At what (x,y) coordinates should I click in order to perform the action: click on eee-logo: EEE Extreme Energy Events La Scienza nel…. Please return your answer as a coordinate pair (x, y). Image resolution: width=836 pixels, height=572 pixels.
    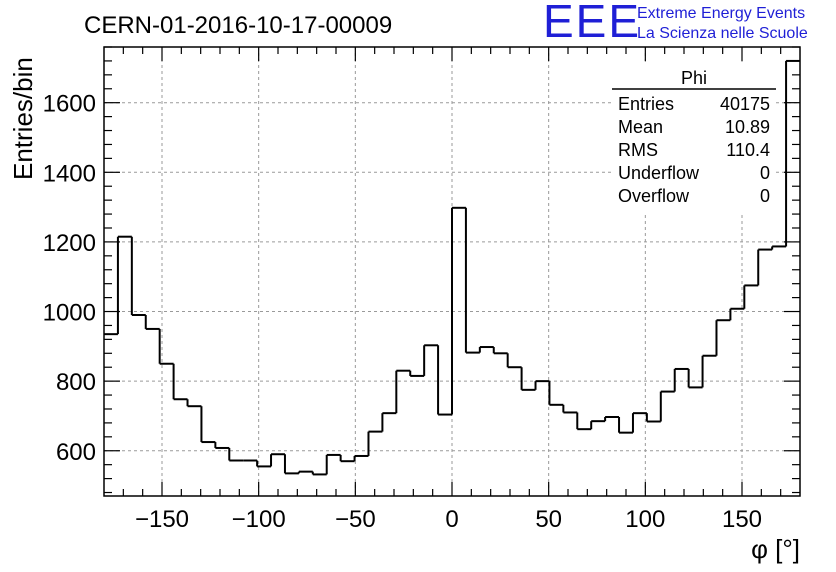
    Looking at the image, I should click on (688, 23).